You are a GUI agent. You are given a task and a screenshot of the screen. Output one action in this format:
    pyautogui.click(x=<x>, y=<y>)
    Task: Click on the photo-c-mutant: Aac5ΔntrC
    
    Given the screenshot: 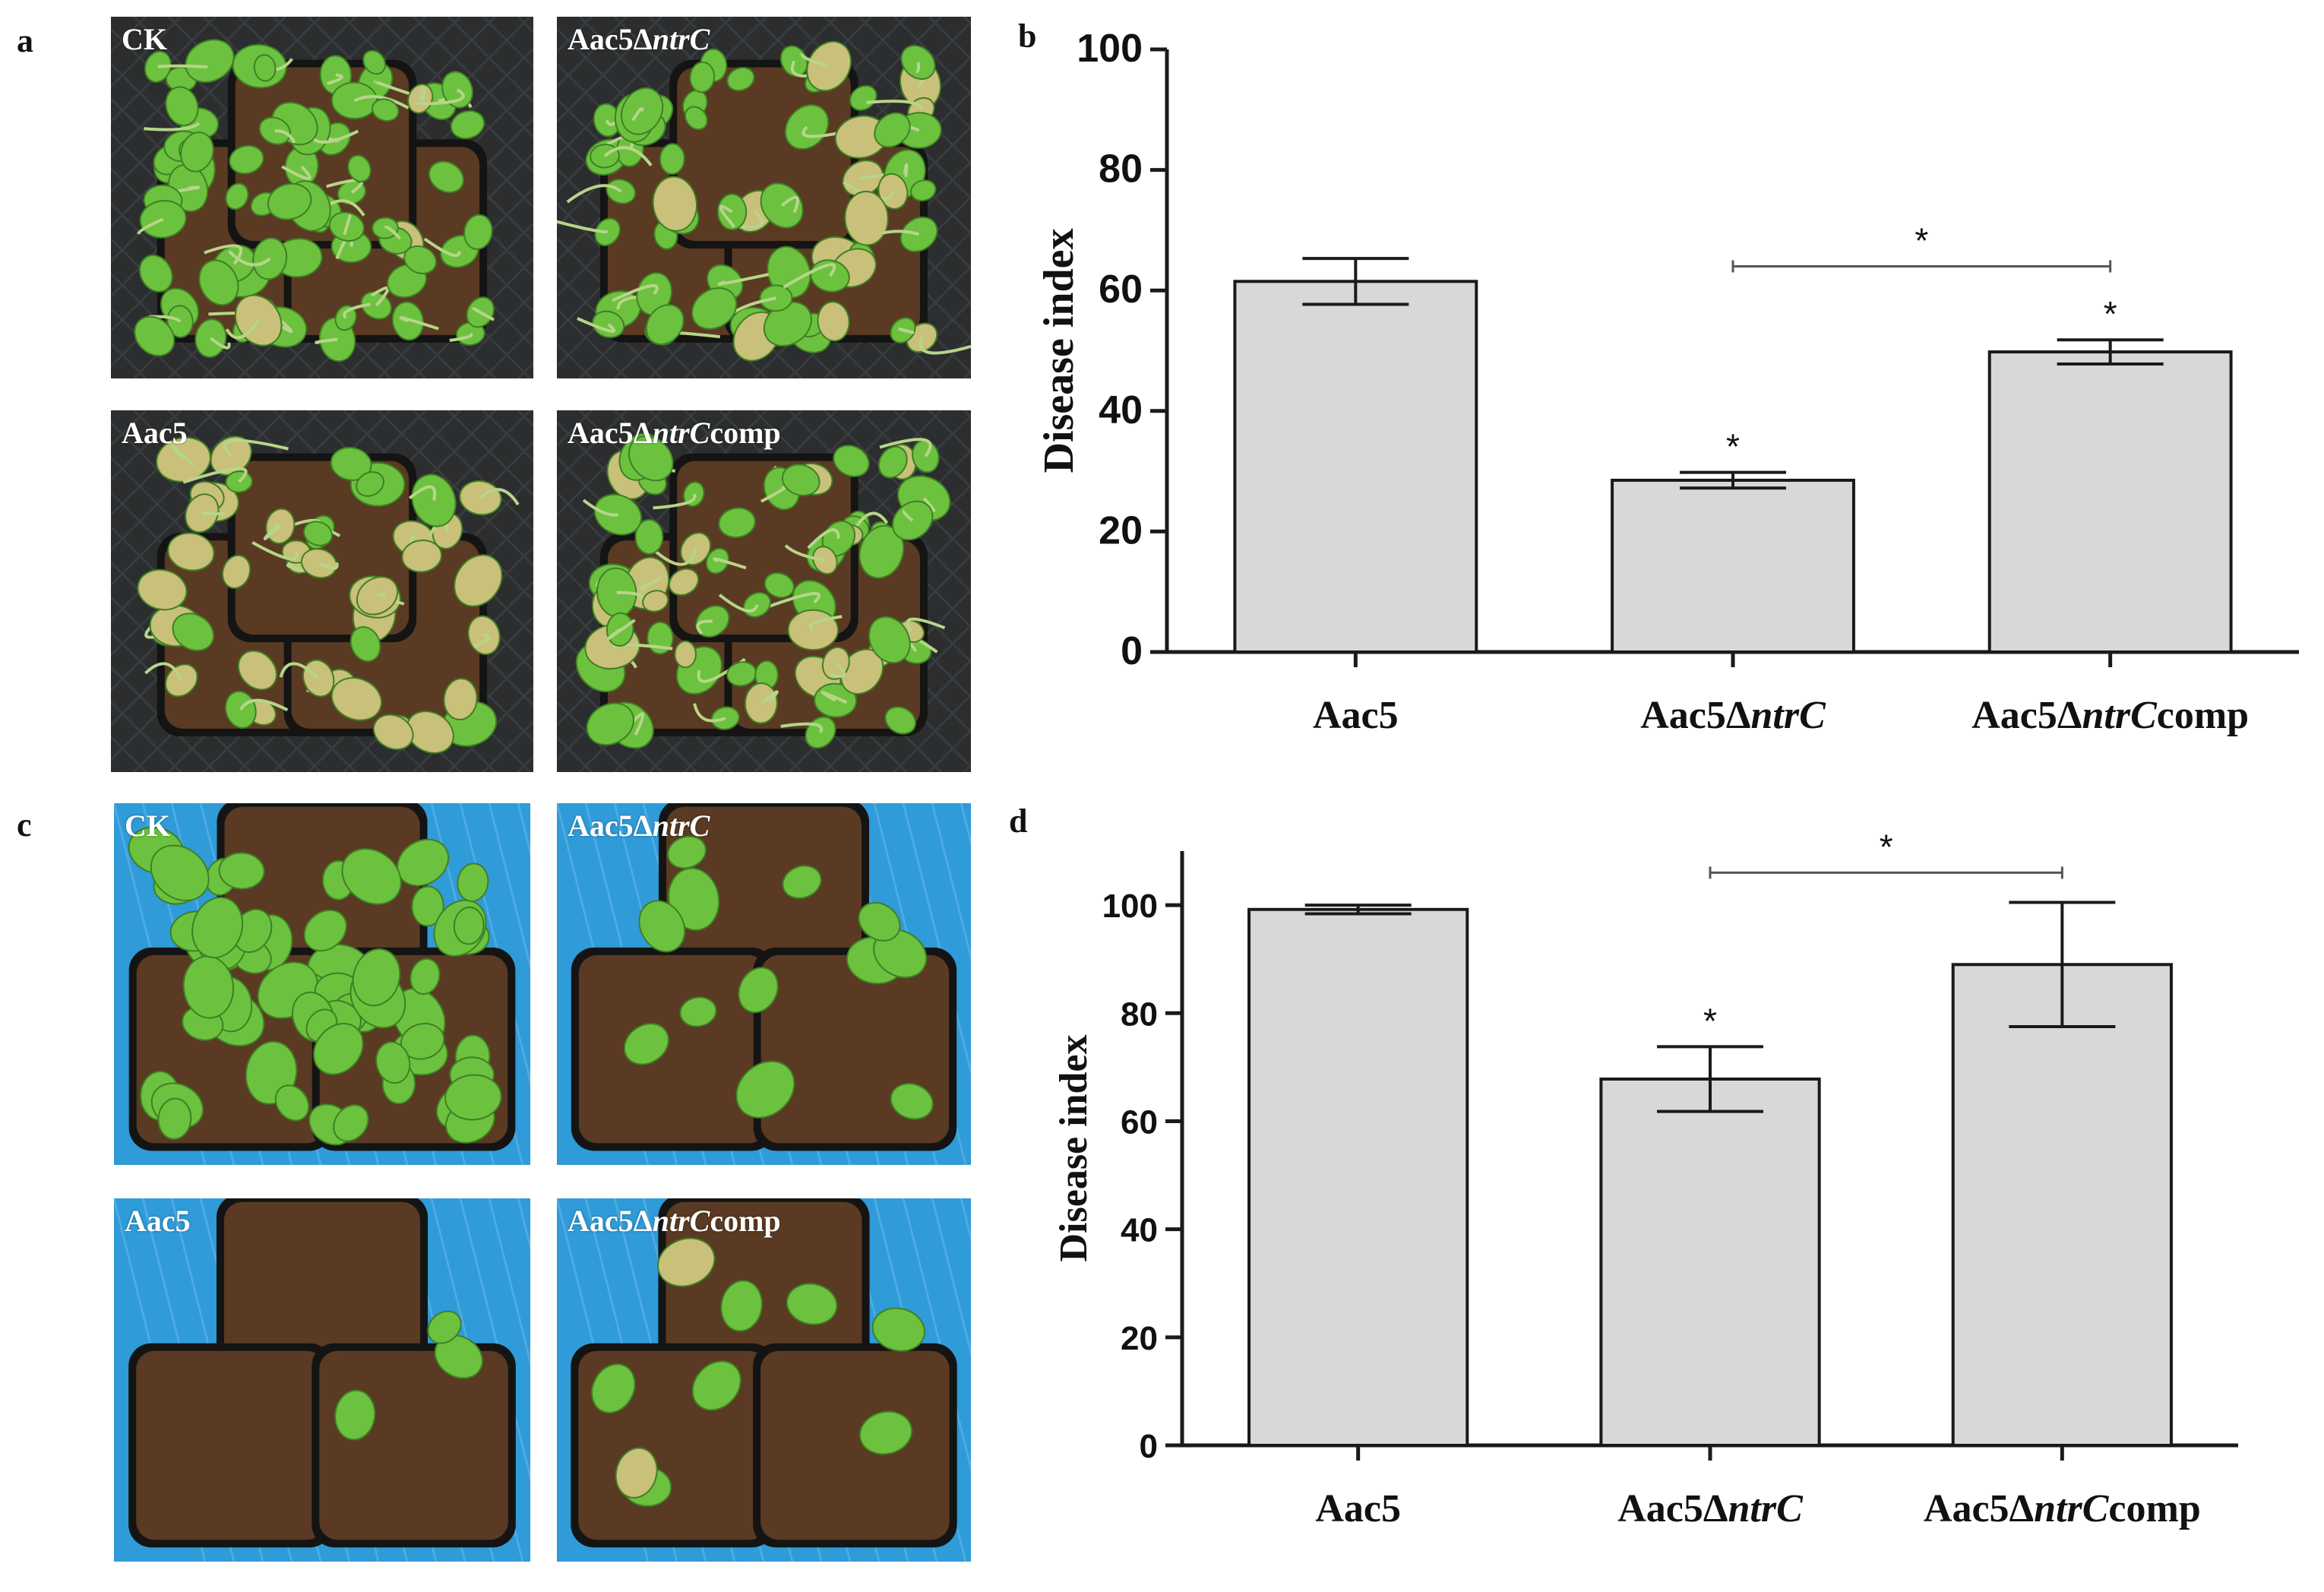 What is the action you would take?
    pyautogui.click(x=764, y=984)
    